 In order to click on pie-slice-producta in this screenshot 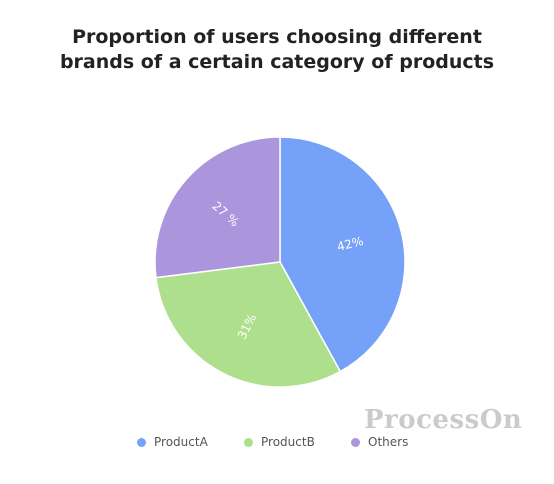, I will do `click(342, 254)`.